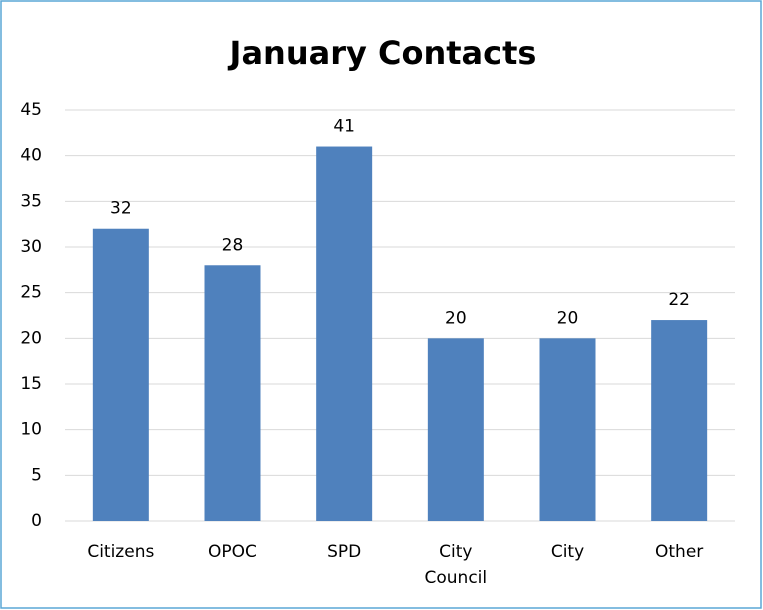 This screenshot has height=610, width=763. I want to click on x-tick-label: Other, so click(679, 552).